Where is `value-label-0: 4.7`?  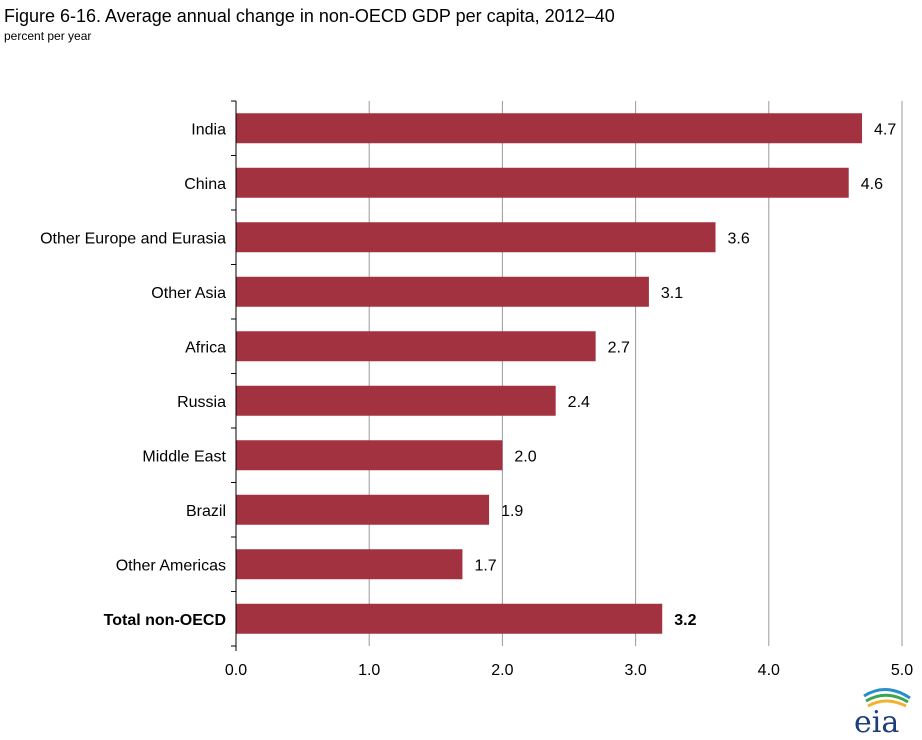
value-label-0: 4.7 is located at coordinates (885, 129).